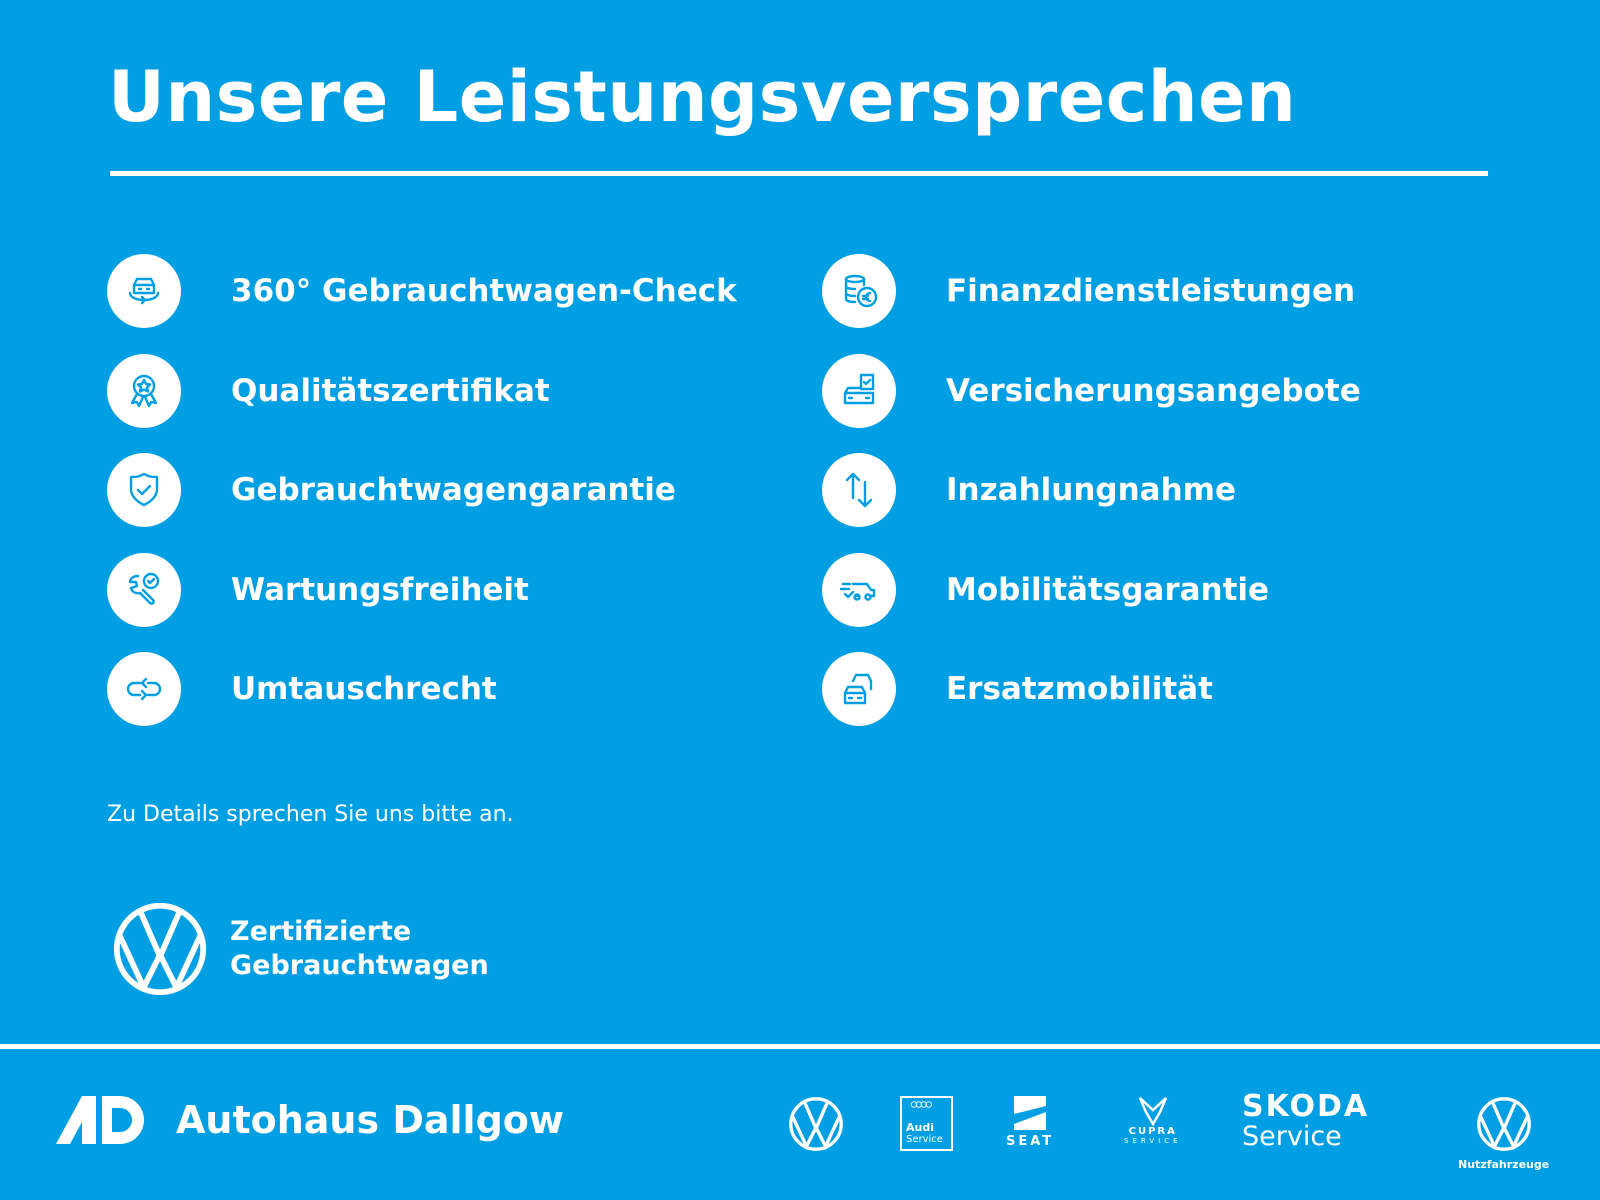 Image resolution: width=1600 pixels, height=1200 pixels. I want to click on car-360-icon, so click(144, 291).